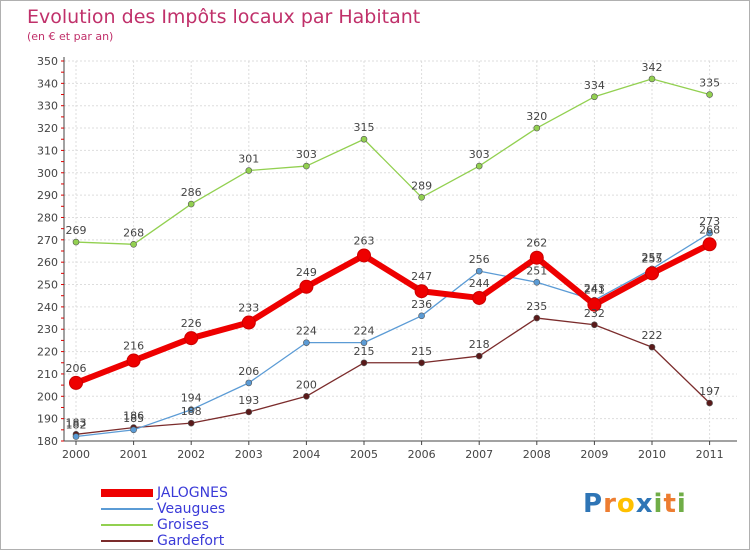 The height and width of the screenshot is (550, 750). Describe the element at coordinates (537, 454) in the screenshot. I see `x-tick-label: 2008` at that location.